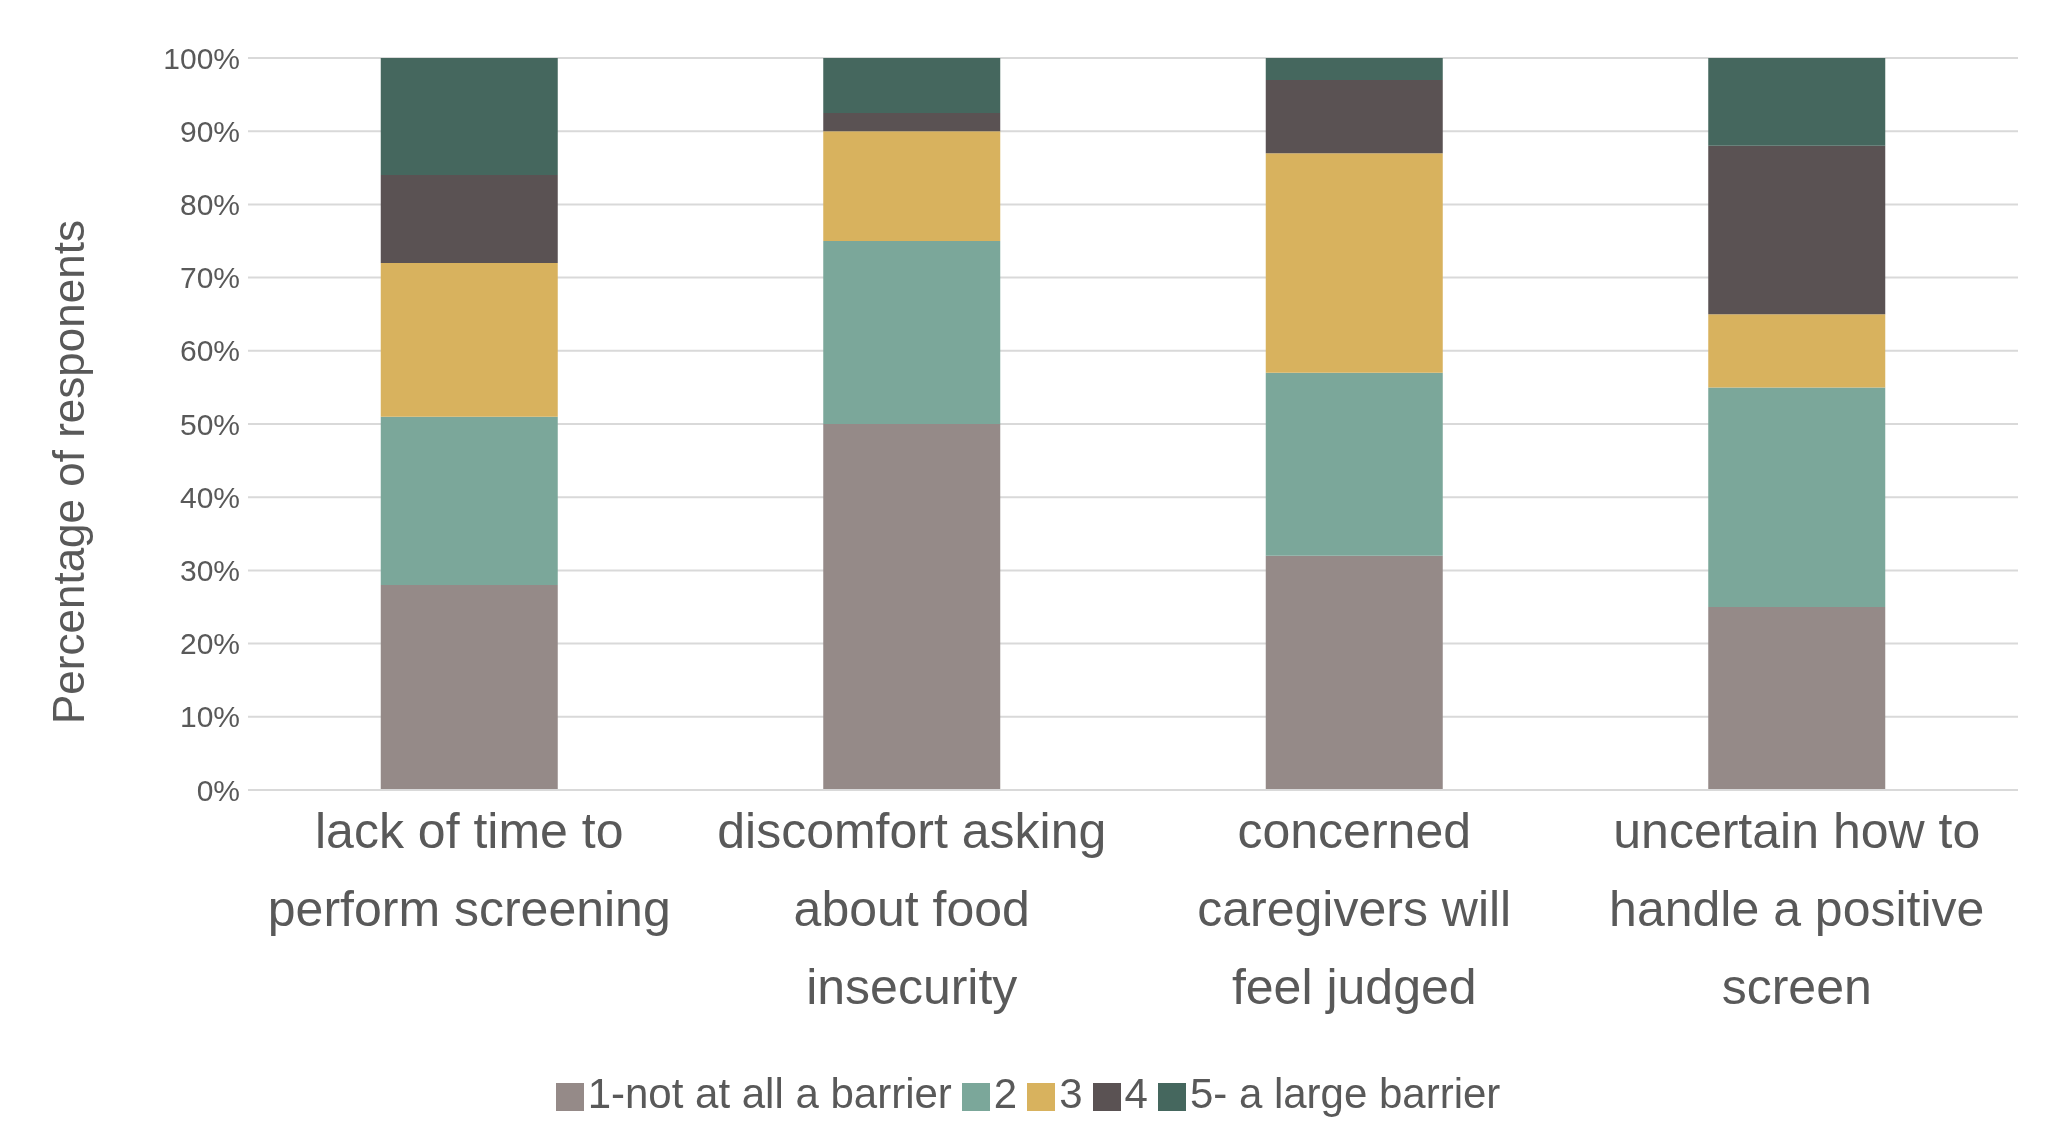 Image resolution: width=2067 pixels, height=1137 pixels. I want to click on y-tick-label: 80%, so click(209, 205).